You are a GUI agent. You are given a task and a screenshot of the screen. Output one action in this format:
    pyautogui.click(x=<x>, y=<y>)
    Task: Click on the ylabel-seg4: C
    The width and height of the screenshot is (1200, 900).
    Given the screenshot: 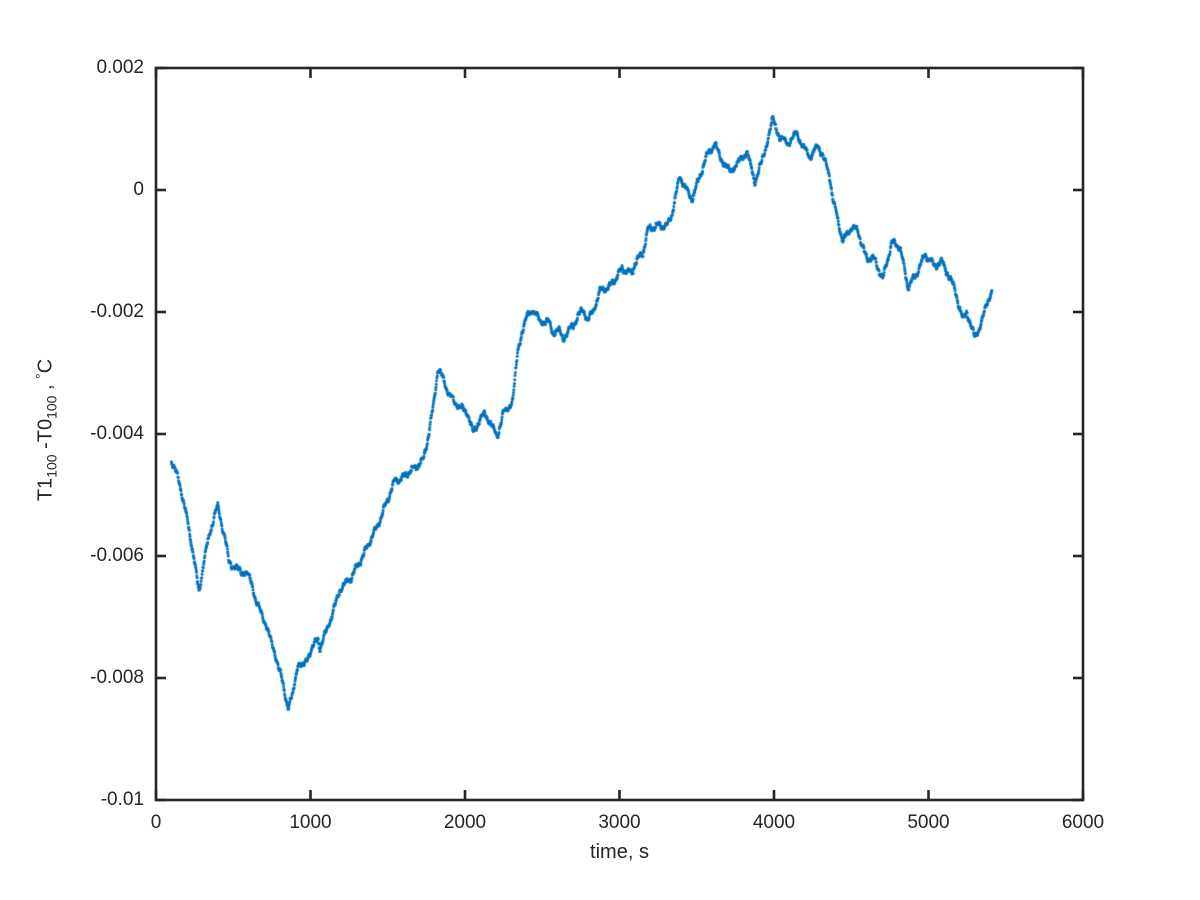 What is the action you would take?
    pyautogui.click(x=45, y=366)
    